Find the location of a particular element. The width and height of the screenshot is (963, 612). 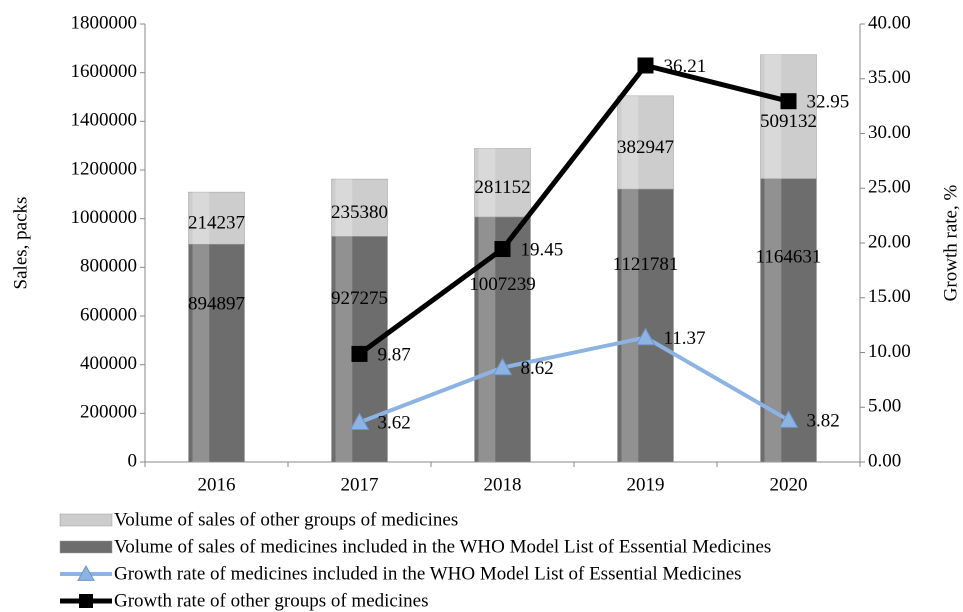

x-tick-label: 2017 is located at coordinates (360, 484).